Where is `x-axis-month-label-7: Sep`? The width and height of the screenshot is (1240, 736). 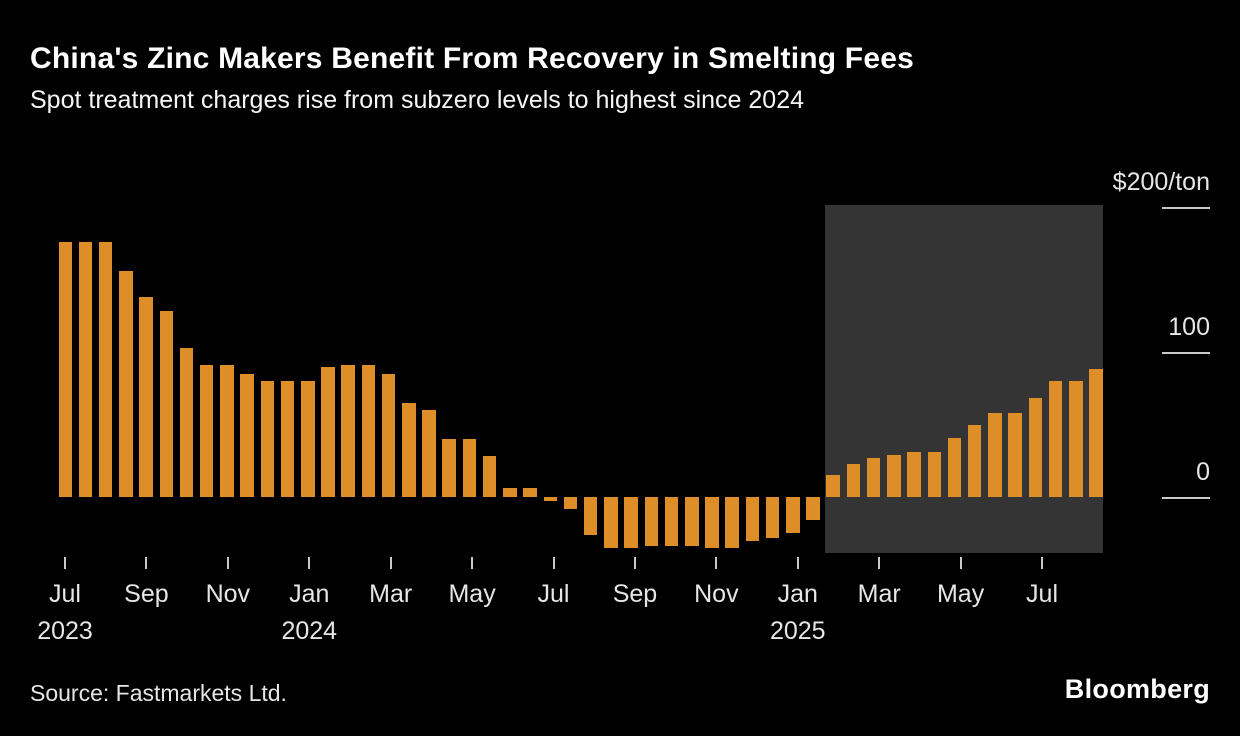 x-axis-month-label-7: Sep is located at coordinates (635, 594).